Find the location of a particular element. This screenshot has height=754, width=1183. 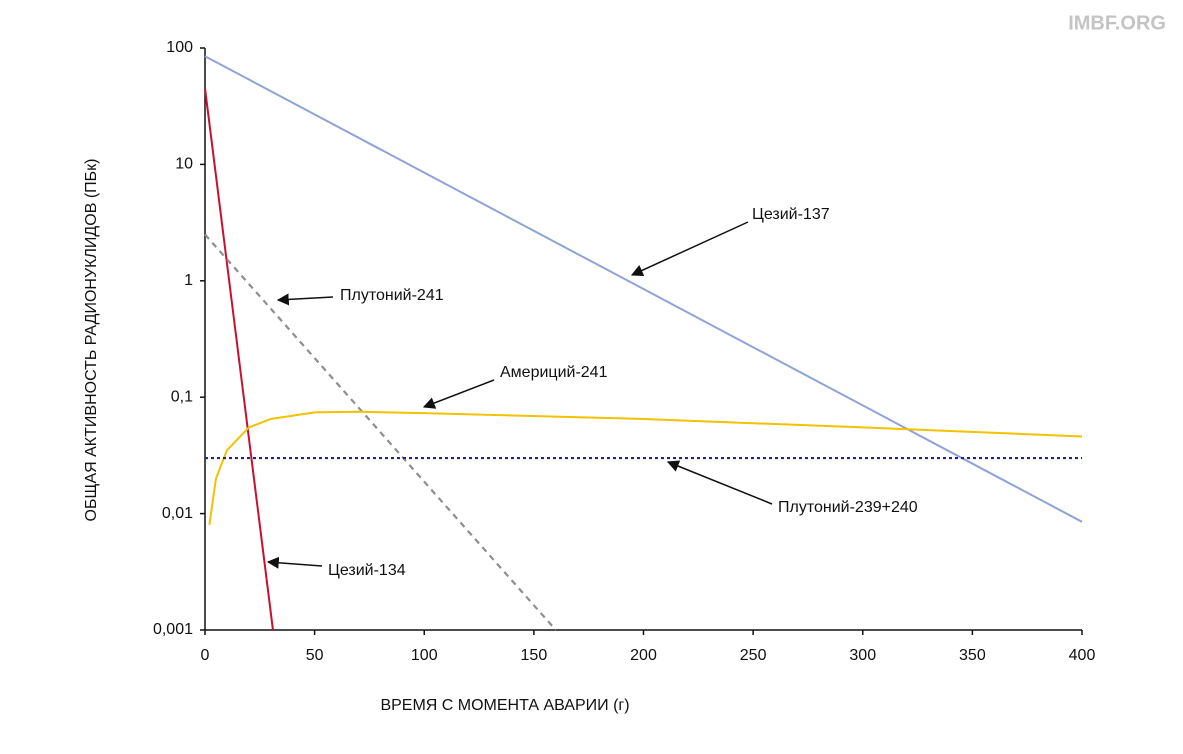

x-tick-label: 300 is located at coordinates (862, 655).